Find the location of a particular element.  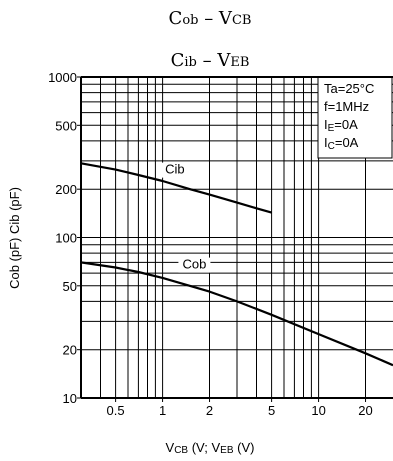

condition-part: f=1MHz is located at coordinates (346, 106).